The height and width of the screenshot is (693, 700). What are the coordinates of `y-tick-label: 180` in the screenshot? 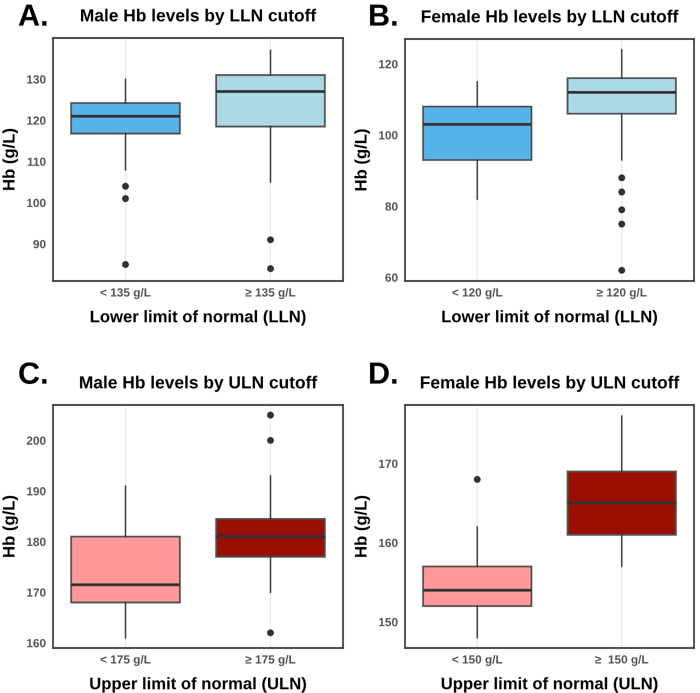 It's located at (36, 542).